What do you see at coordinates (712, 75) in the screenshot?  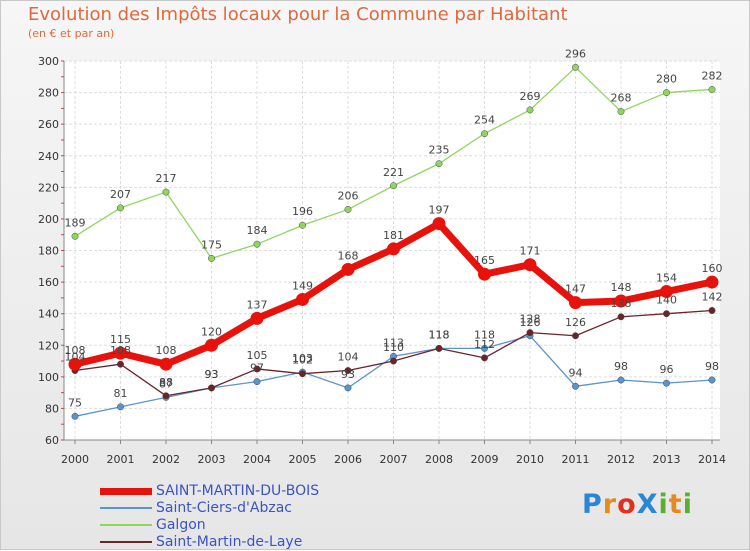 I see `data-label: 282` at bounding box center [712, 75].